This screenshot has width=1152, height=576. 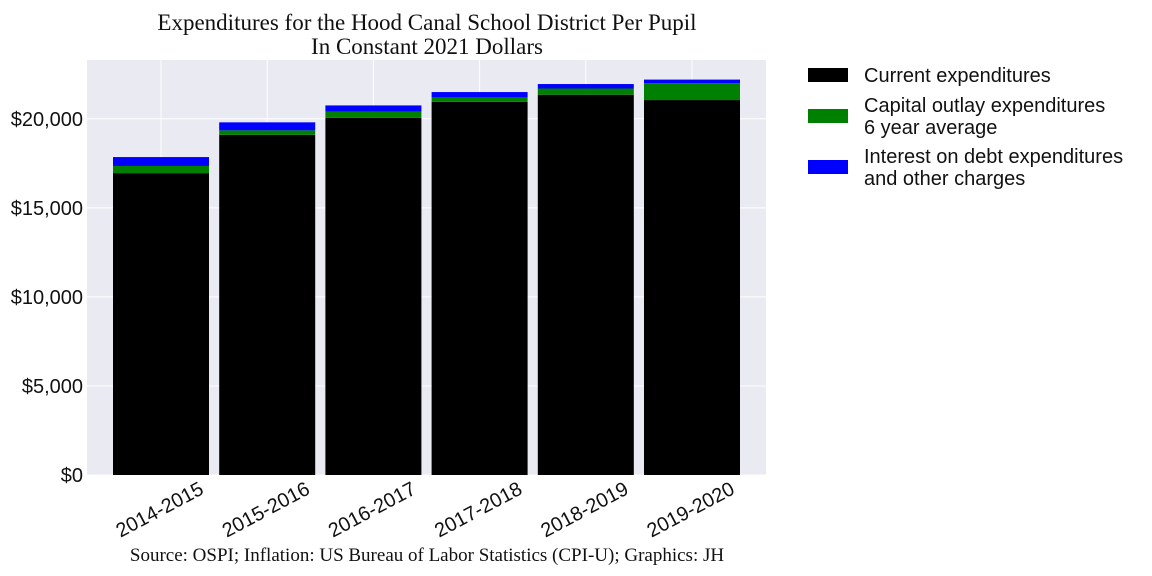 What do you see at coordinates (585, 285) in the screenshot?
I see `bar-segment-current-2018-2019` at bounding box center [585, 285].